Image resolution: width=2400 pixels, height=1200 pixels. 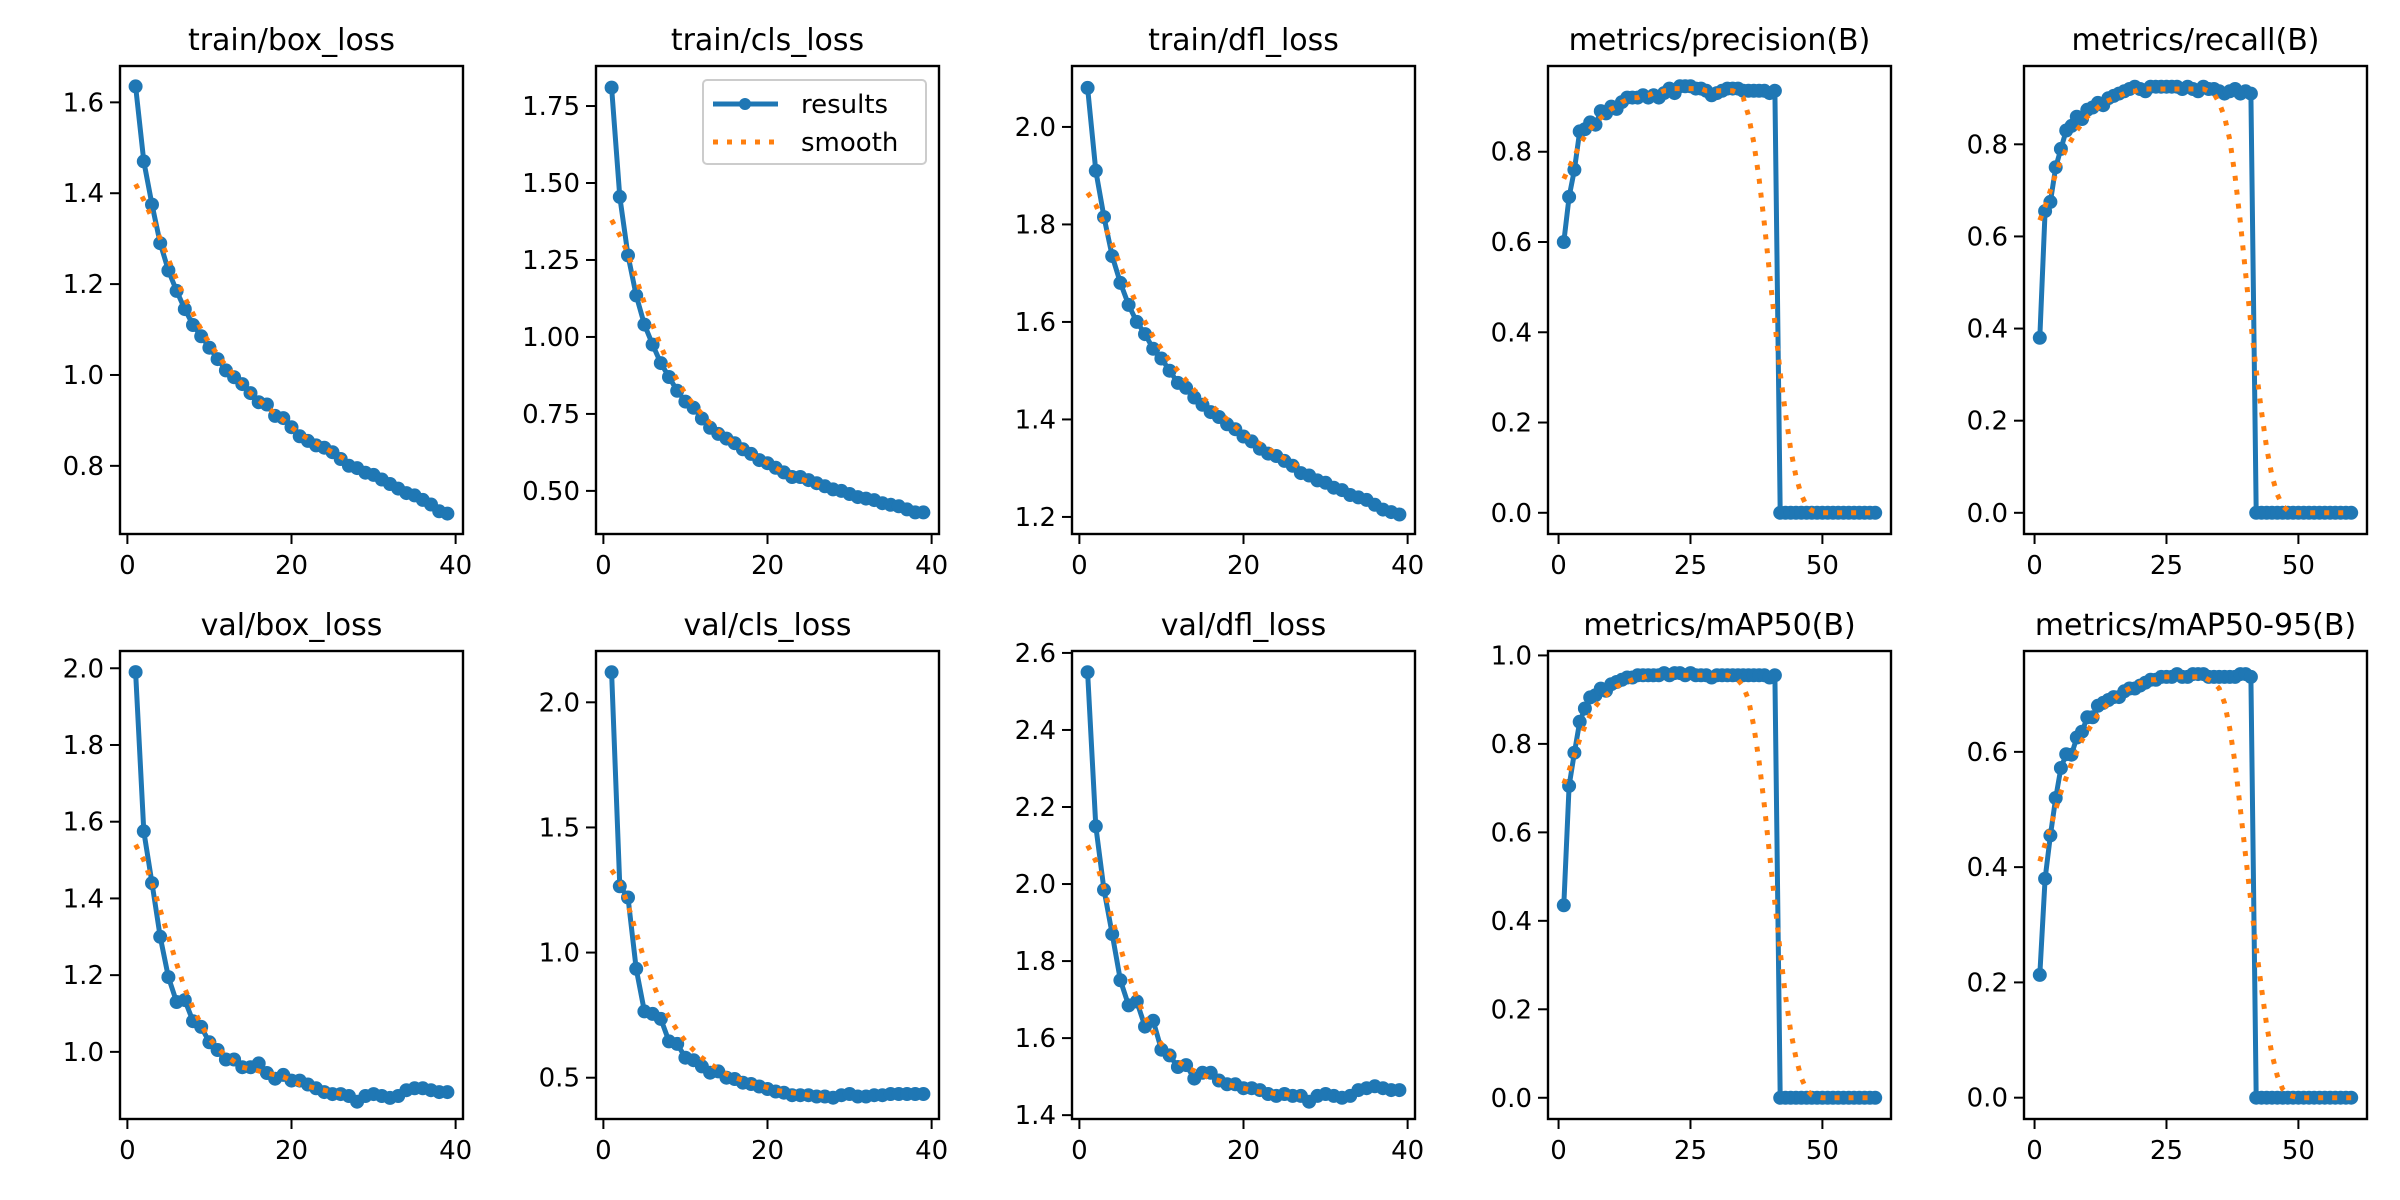 I want to click on subplot-val-box-loss: val/box_loss 0 20 40 1.0 1.2 1.4 1.6 1.8 2.0, so click(x=268, y=887).